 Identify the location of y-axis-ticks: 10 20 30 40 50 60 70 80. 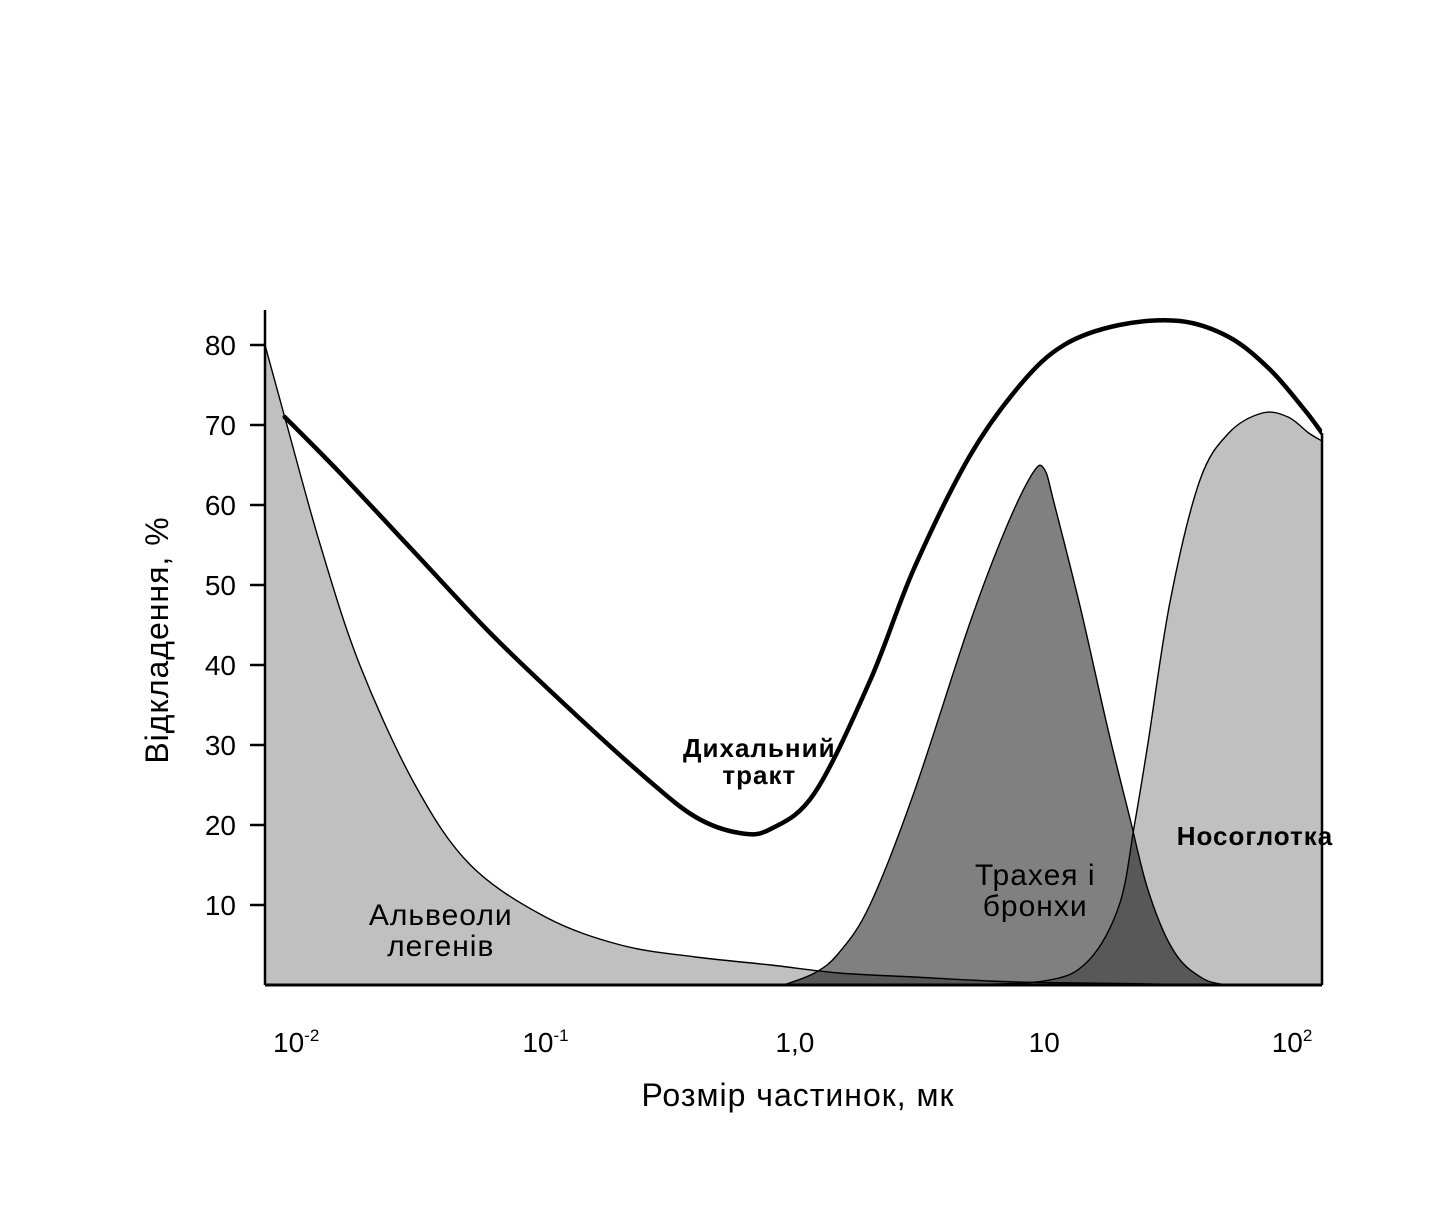
(235, 625).